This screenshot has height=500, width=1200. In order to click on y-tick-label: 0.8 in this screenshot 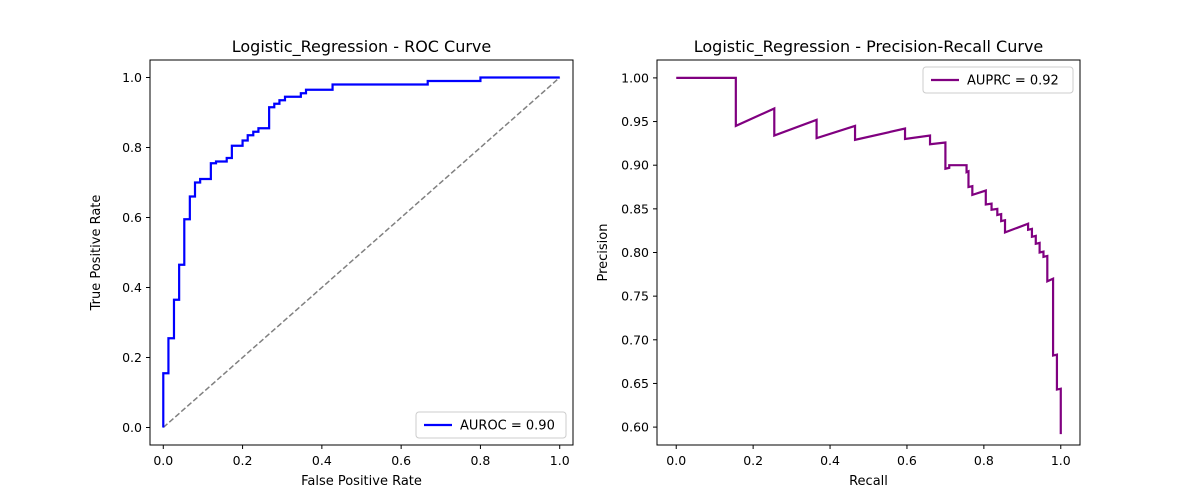, I will do `click(132, 147)`.